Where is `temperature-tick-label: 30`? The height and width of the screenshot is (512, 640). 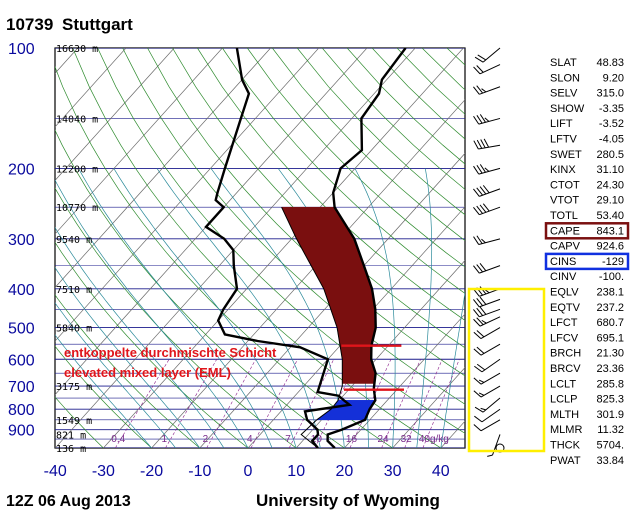 temperature-tick-label: 30 is located at coordinates (393, 471).